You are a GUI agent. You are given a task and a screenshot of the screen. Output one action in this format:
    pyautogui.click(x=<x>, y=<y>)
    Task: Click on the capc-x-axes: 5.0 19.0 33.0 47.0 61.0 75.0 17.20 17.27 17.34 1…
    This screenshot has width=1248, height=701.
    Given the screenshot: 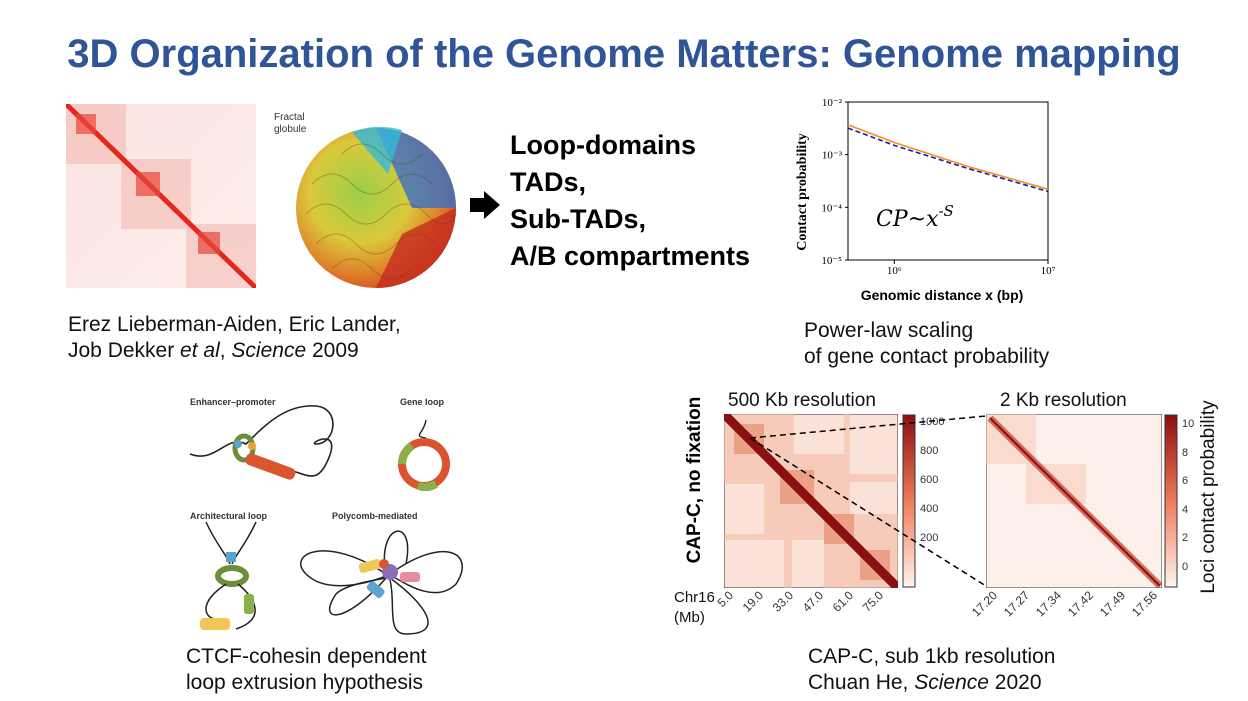 What is the action you would take?
    pyautogui.click(x=937, y=604)
    